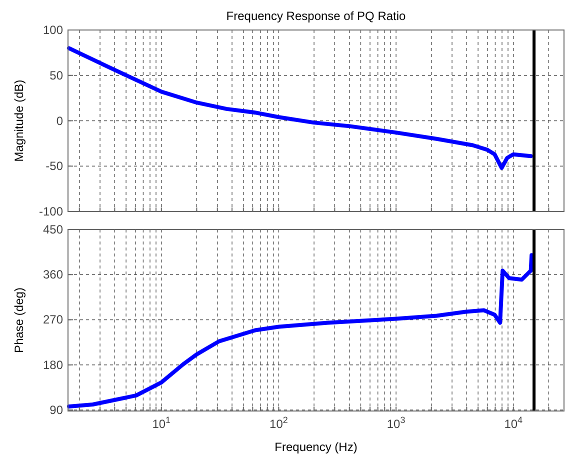  What do you see at coordinates (60, 121) in the screenshot?
I see `y-tick-label: 0` at bounding box center [60, 121].